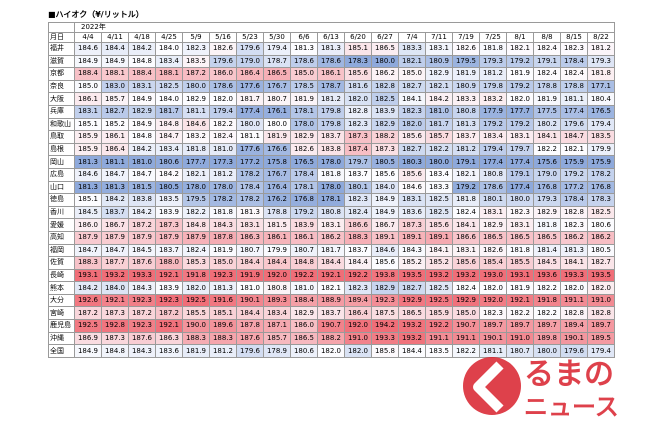  Describe the element at coordinates (358, 250) in the screenshot. I see `price-cell: 183.7` at that location.